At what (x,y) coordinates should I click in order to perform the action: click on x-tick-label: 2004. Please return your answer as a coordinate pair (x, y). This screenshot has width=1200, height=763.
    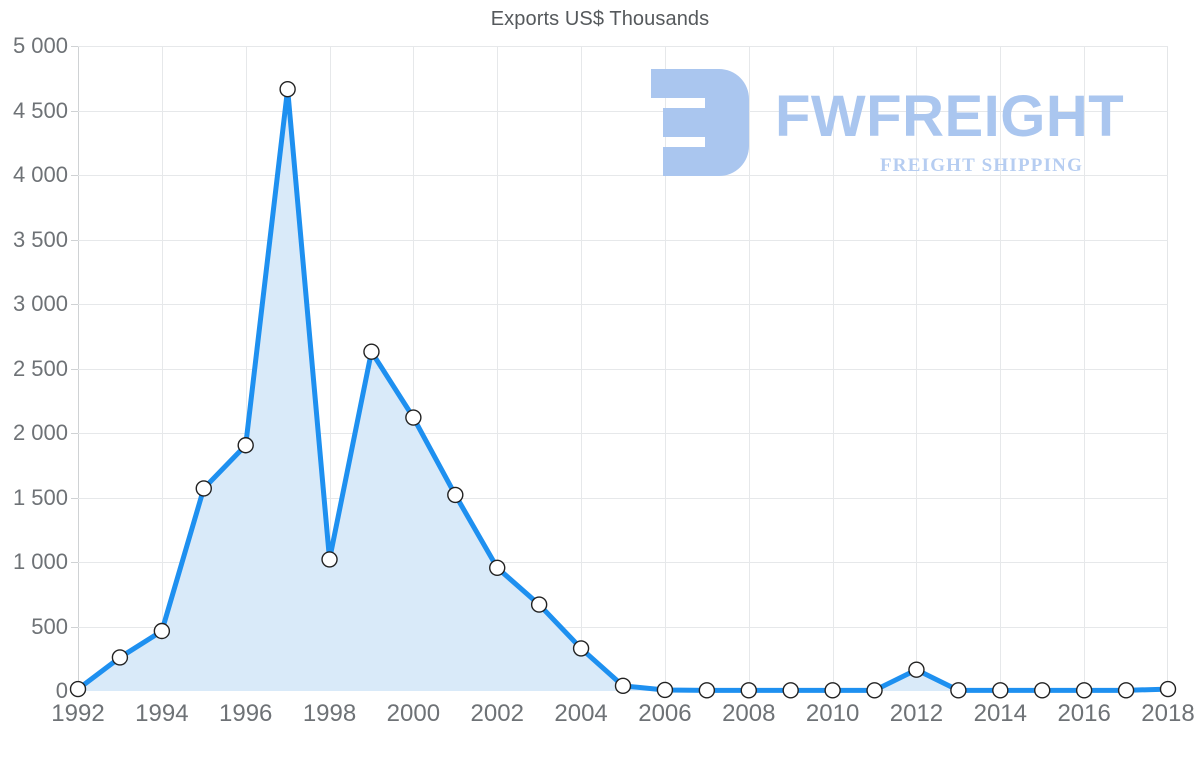
    Looking at the image, I should click on (581, 713).